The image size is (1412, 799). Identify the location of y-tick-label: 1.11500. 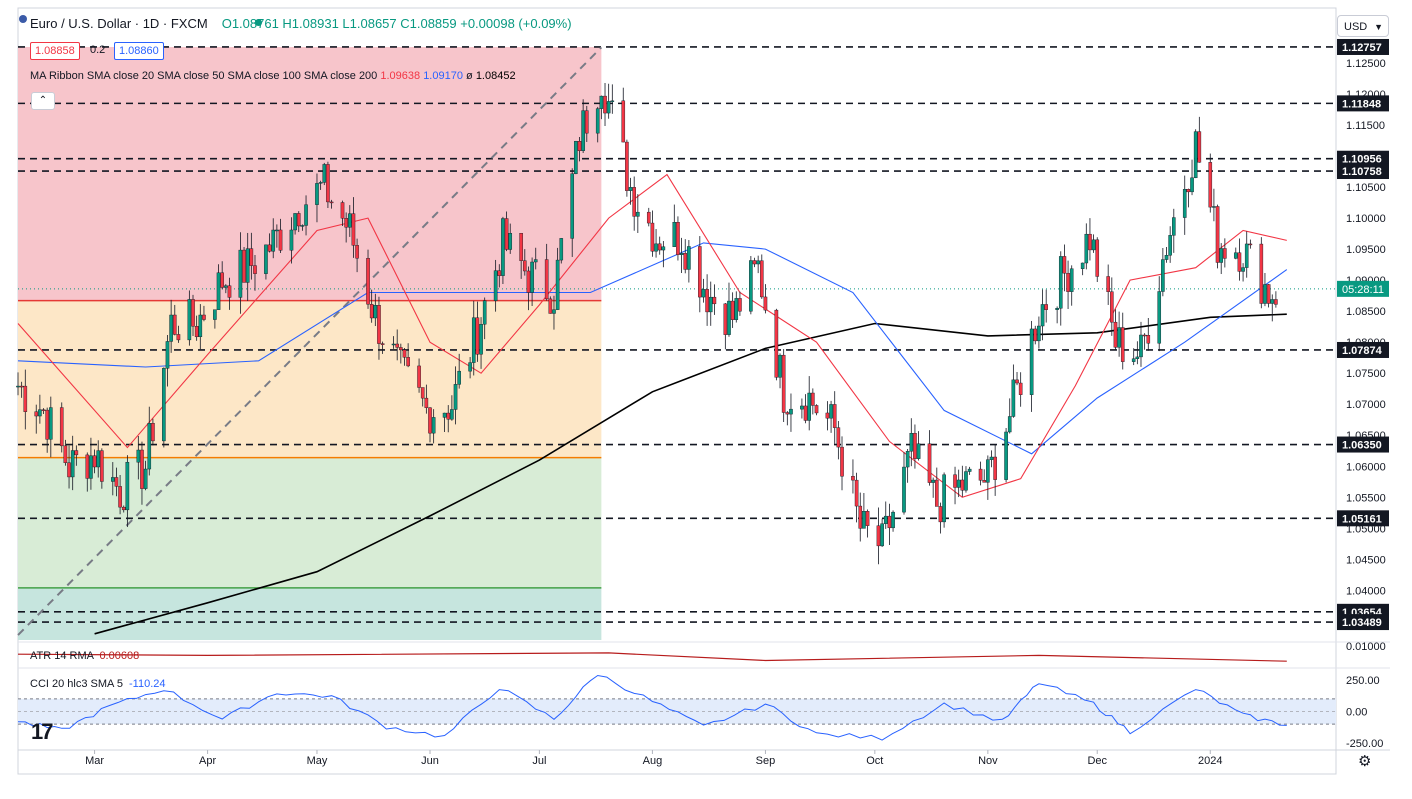
(1365, 126).